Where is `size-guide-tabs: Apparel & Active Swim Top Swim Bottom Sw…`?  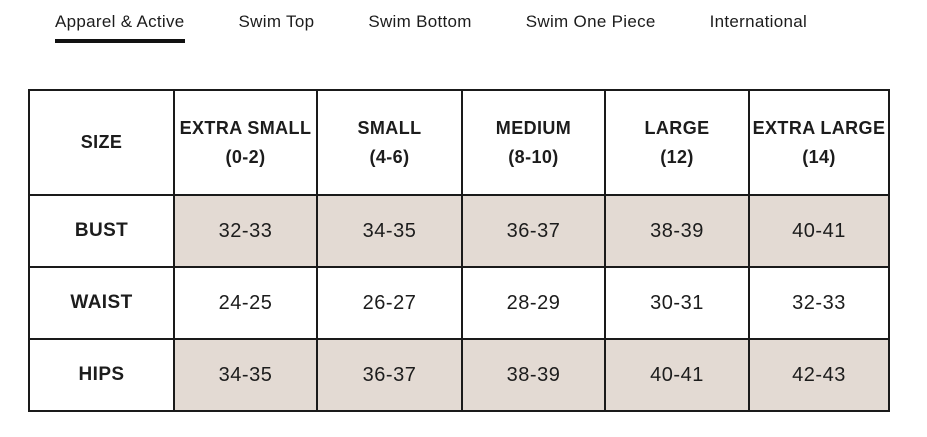 size-guide-tabs: Apparel & Active Swim Top Swim Bottom Sw… is located at coordinates (463, 21).